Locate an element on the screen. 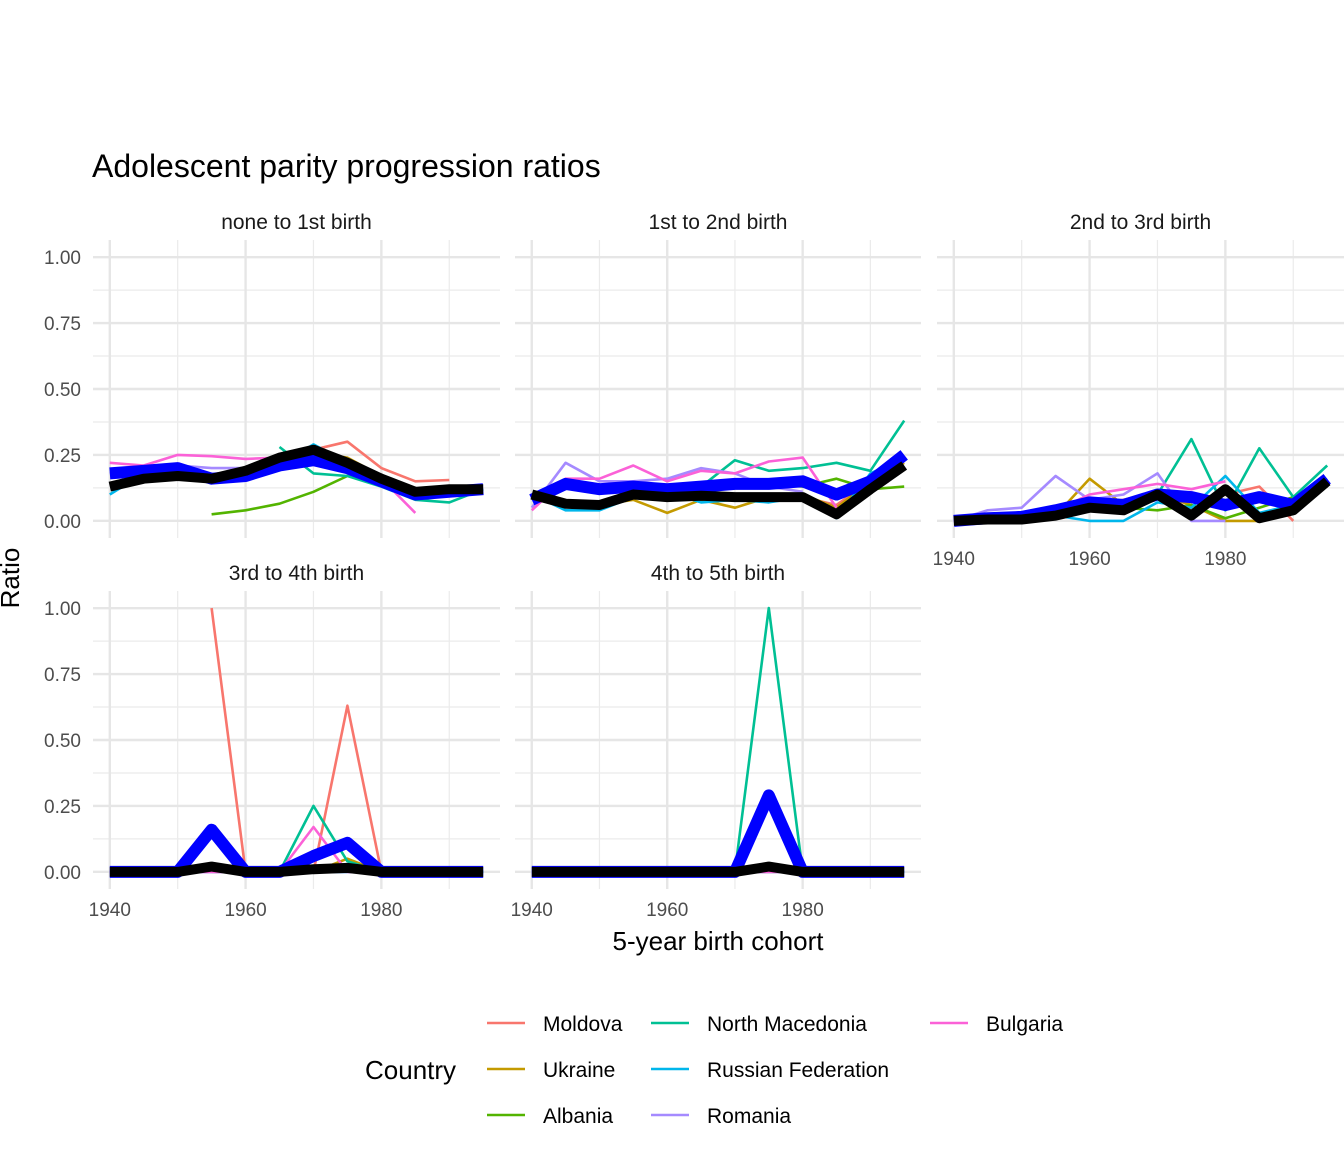 The height and width of the screenshot is (1152, 1344). strip-label: 3rd to 4th birth is located at coordinates (296, 573).